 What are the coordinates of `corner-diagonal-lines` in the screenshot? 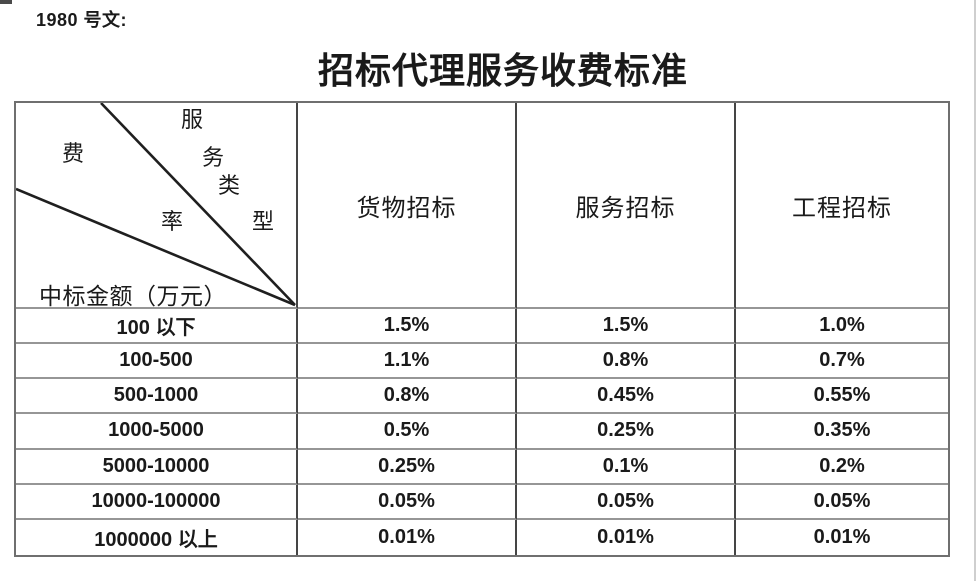 It's located at (156, 205).